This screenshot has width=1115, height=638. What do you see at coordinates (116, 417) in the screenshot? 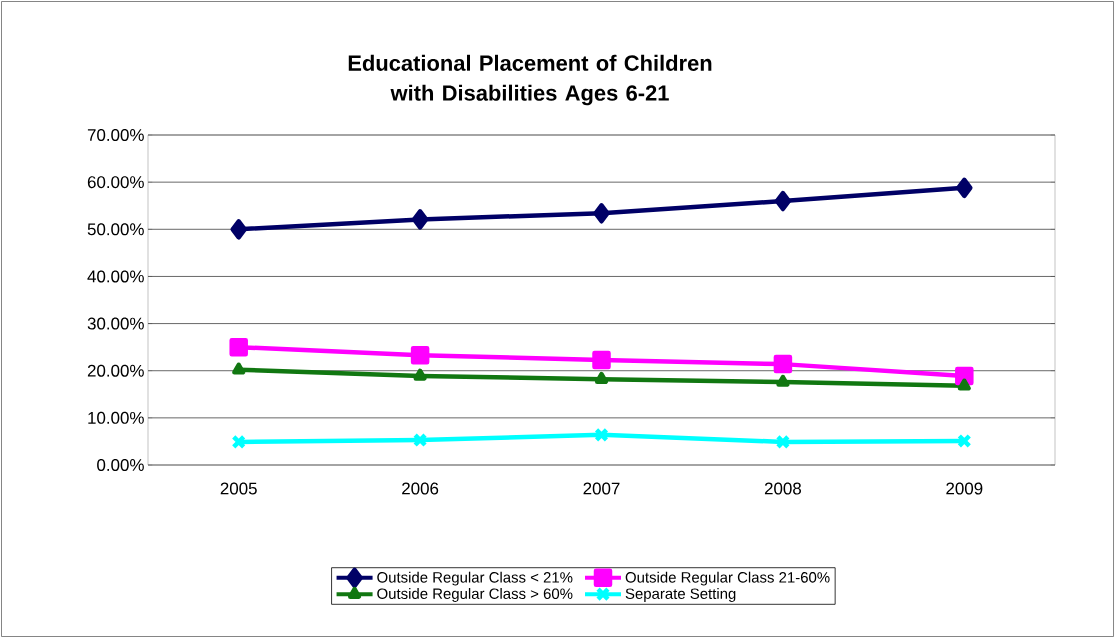
I see `y-tick-label: 10.00%` at bounding box center [116, 417].